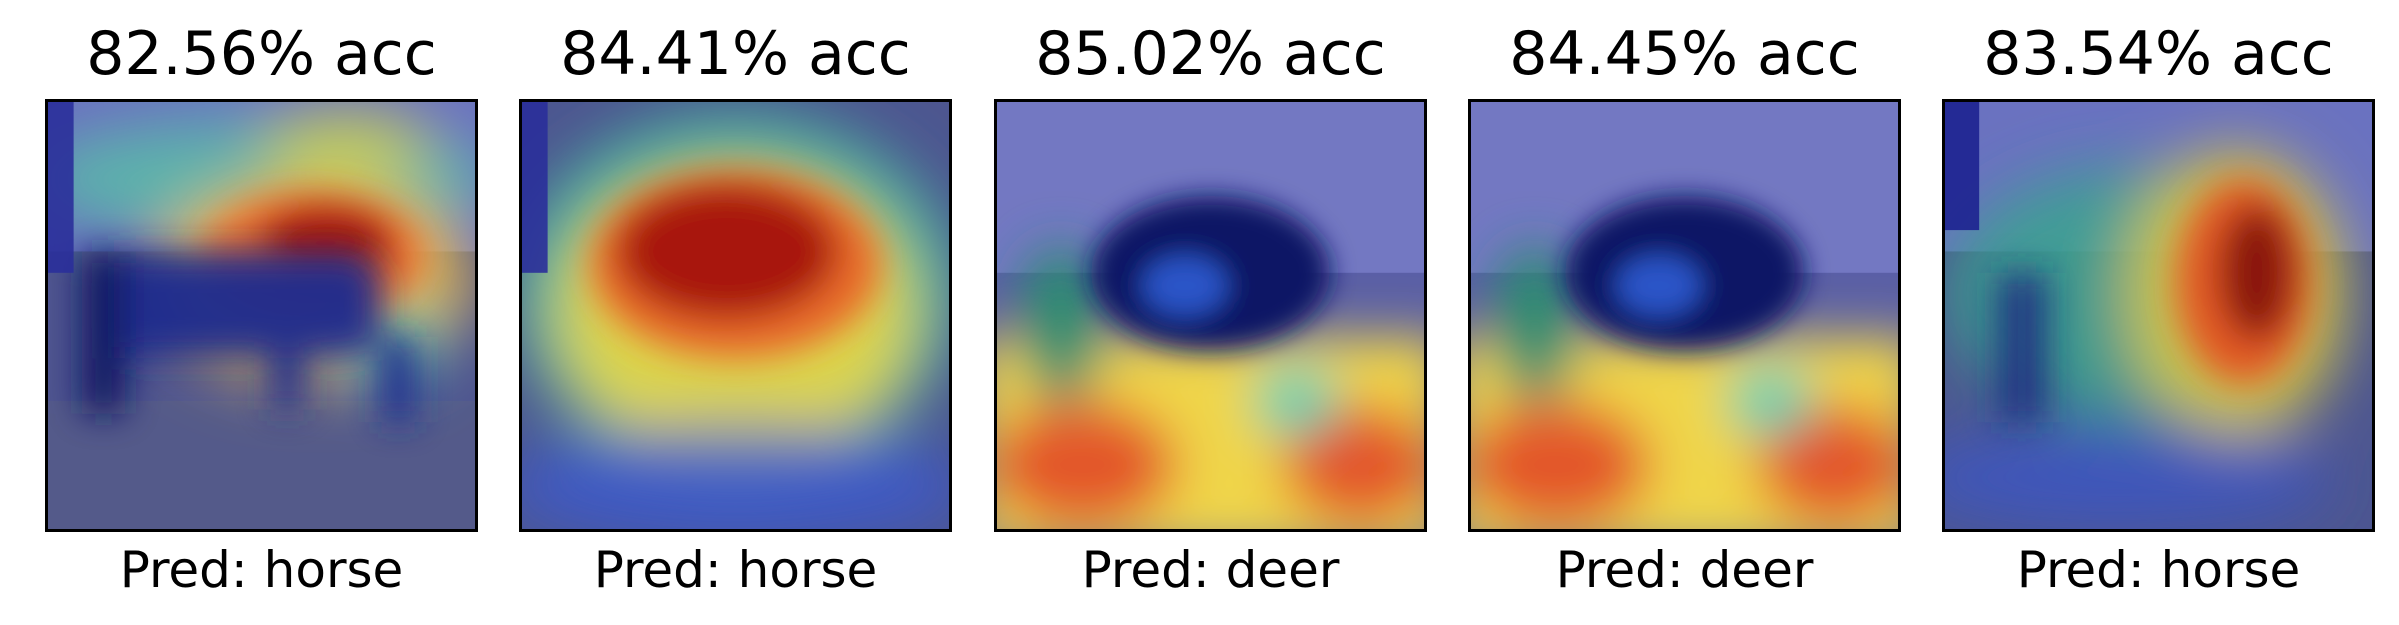 The height and width of the screenshot is (625, 2399). What do you see at coordinates (735, 54) in the screenshot?
I see `panel-title: 84.41% acc` at bounding box center [735, 54].